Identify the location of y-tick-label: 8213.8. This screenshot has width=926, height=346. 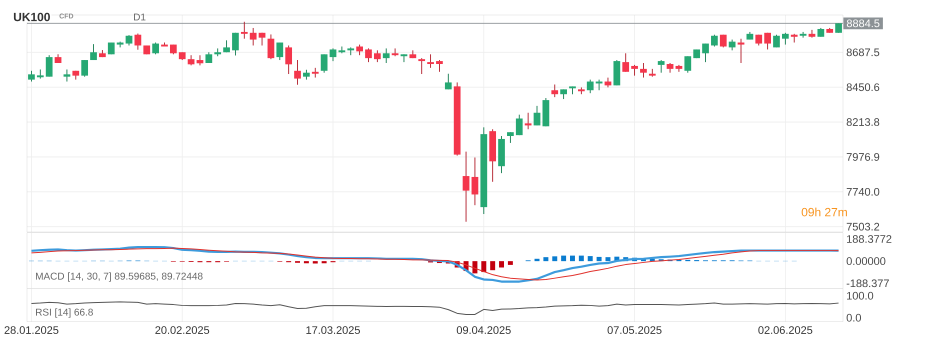
(863, 122).